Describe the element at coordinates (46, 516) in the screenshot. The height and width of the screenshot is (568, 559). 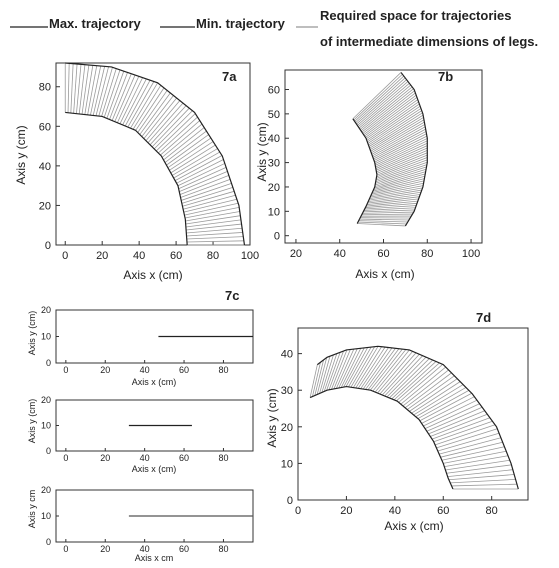
I see `y-tick-label: 10` at that location.